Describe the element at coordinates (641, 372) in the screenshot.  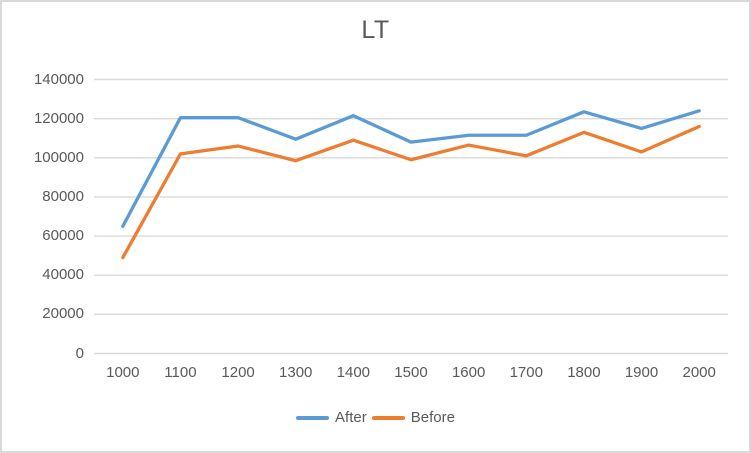
I see `x-axis-label: 1900` at that location.